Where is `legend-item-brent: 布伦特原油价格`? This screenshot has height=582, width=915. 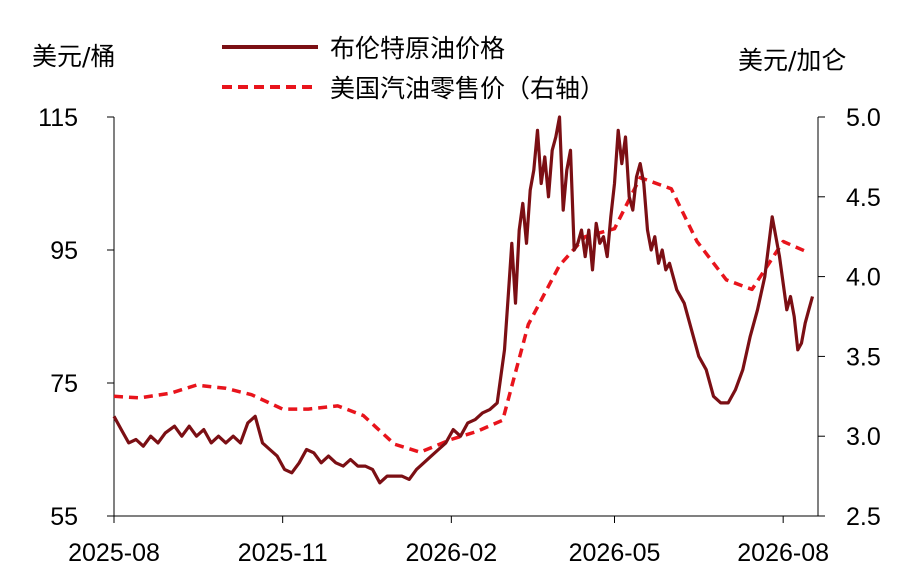
legend-item-brent: 布伦特原油价格 is located at coordinates (413, 47).